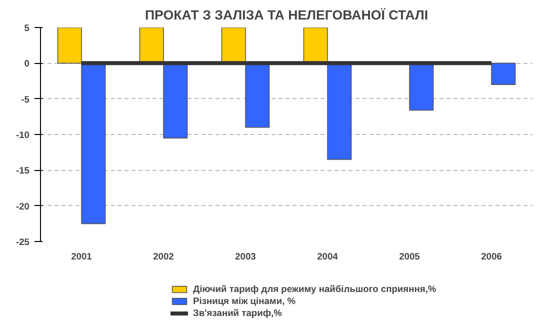  I want to click on y-tick-label: -25, so click(23, 242).